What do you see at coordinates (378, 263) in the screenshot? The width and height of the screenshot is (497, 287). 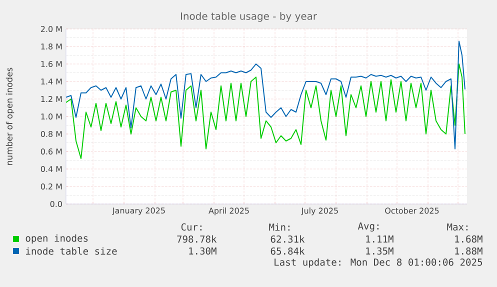 I see `text: Last update: Mon Dec 8 01:00:06 2025` at bounding box center [378, 263].